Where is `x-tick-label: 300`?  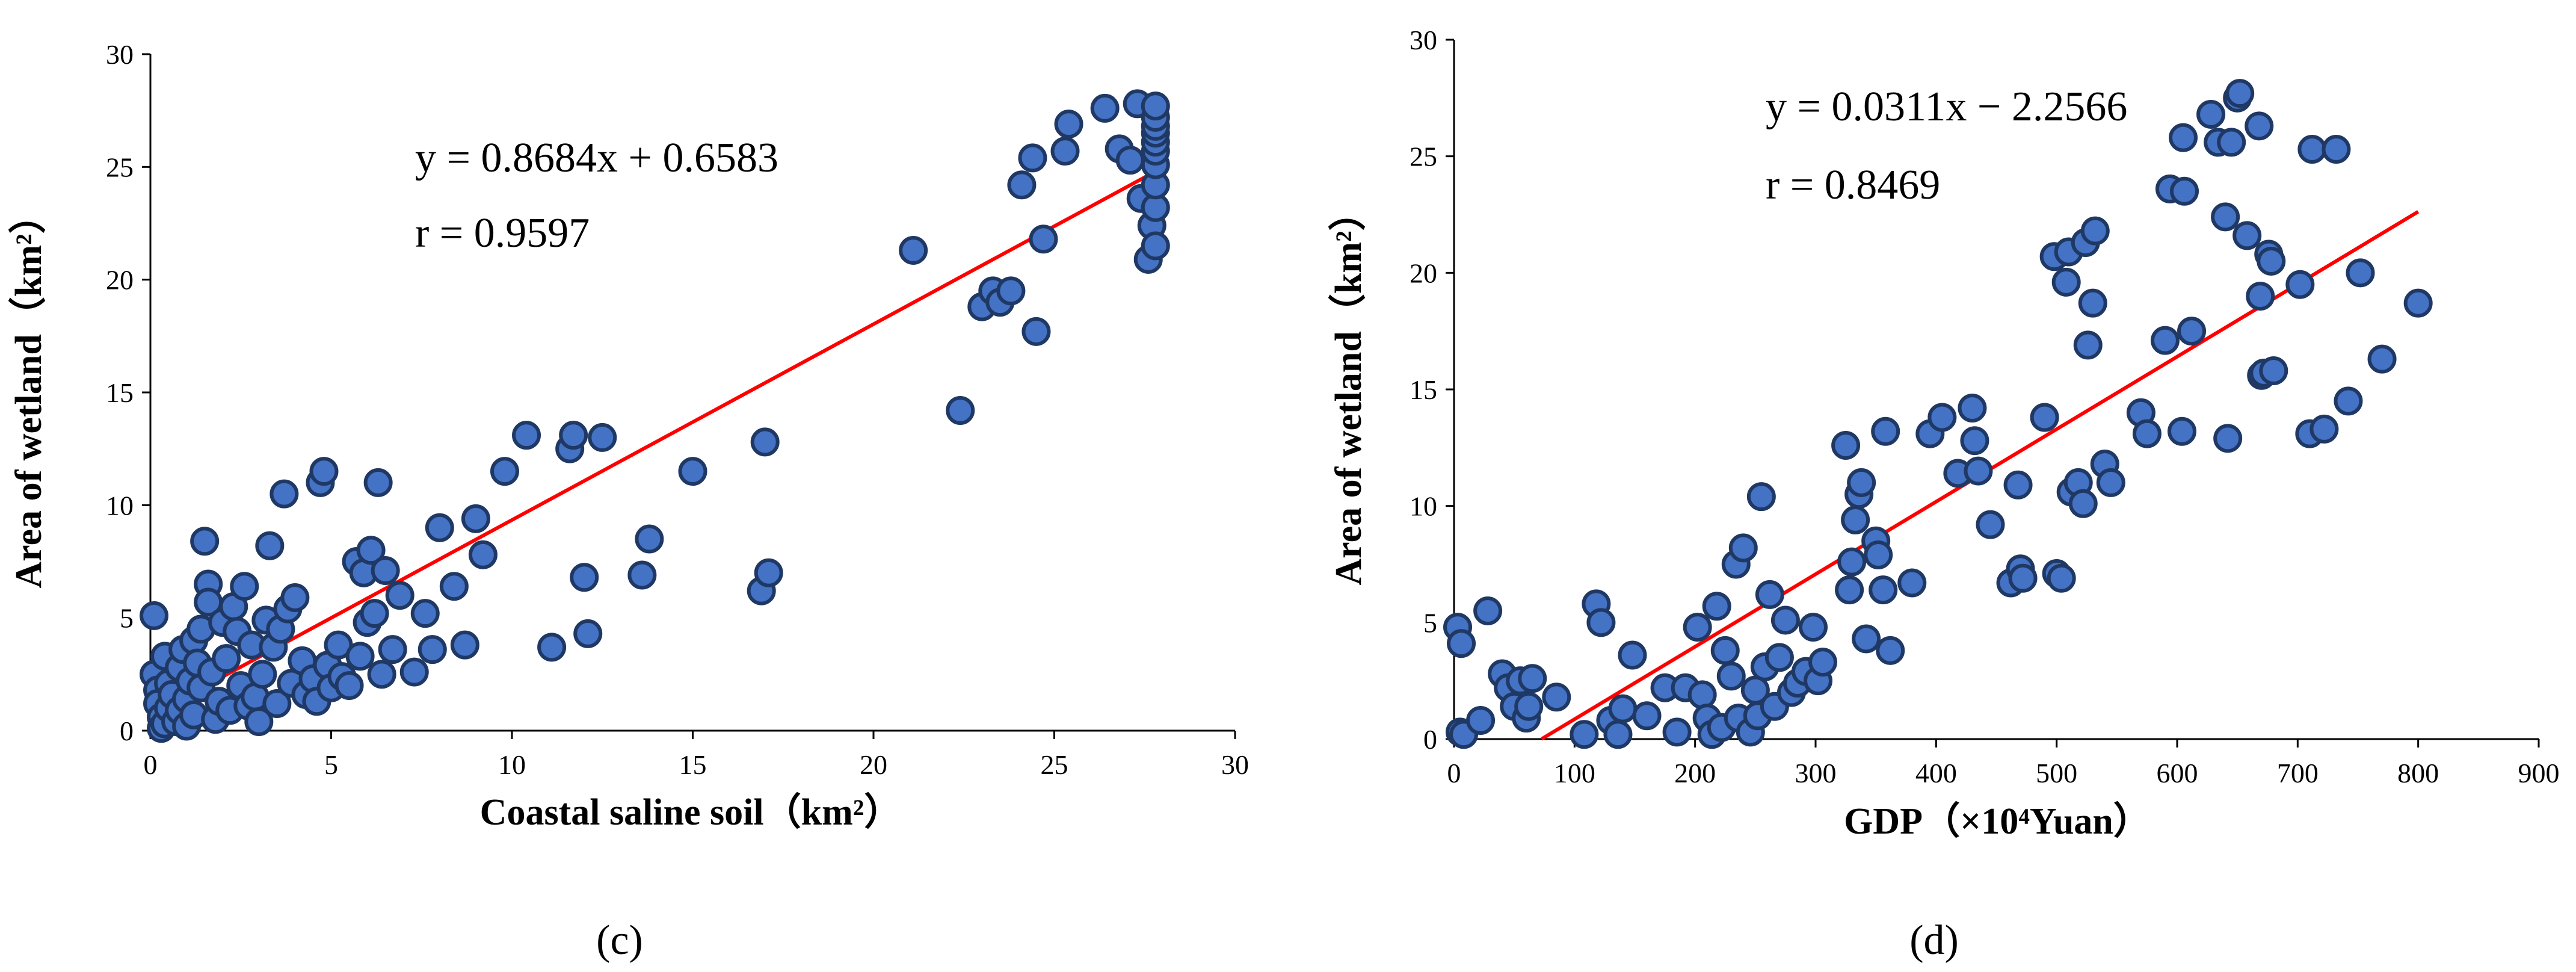
x-tick-label: 300 is located at coordinates (1816, 773).